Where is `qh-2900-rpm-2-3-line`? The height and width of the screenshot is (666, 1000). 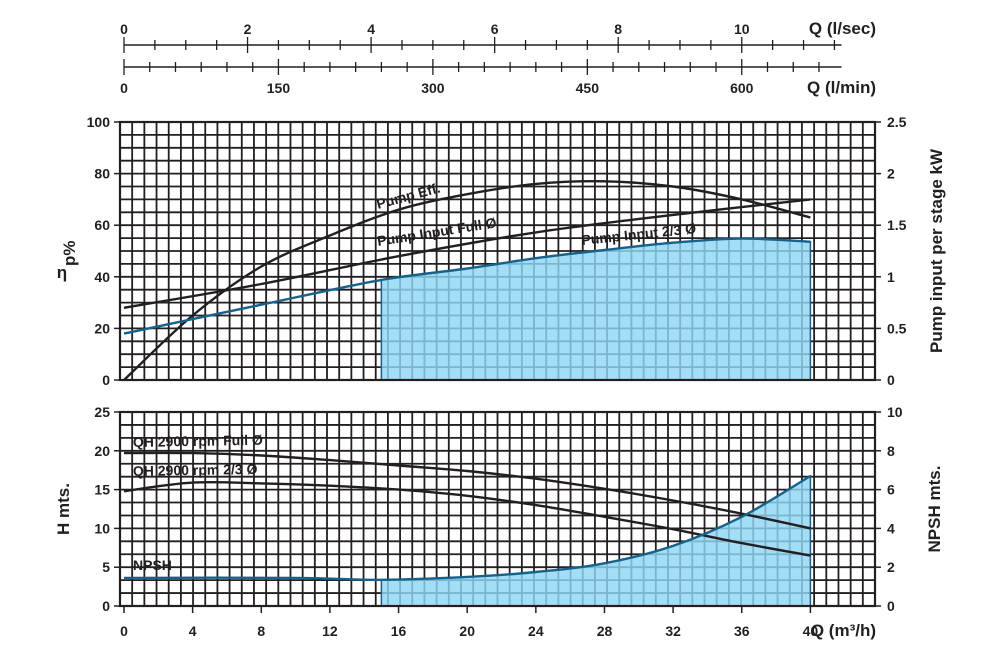 qh-2900-rpm-2-3-line is located at coordinates (467, 518).